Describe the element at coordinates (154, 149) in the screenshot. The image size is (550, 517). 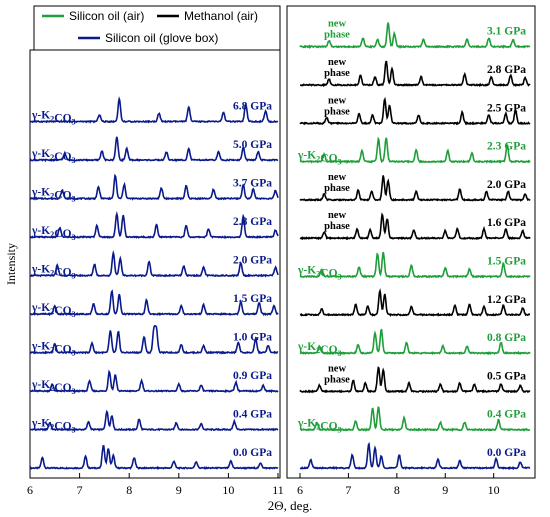
I see `xrd-pattern-5-0-GPa` at that location.